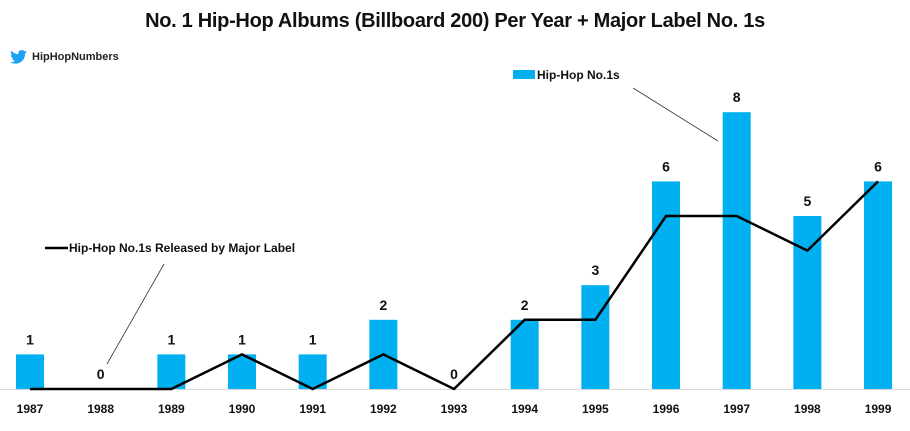  I want to click on x-tick-label-1999: 1999, so click(878, 409).